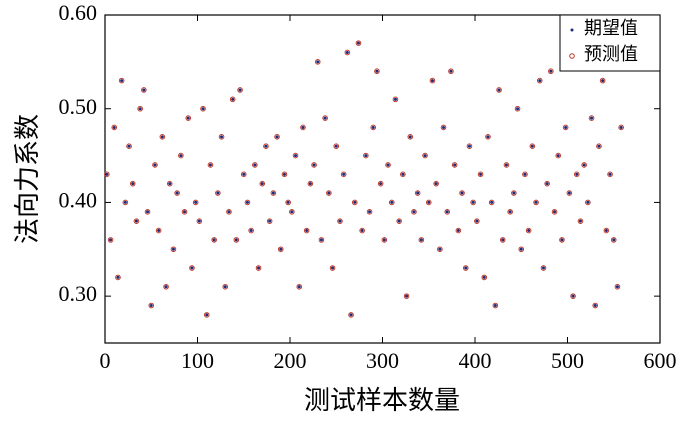  I want to click on x-axis-label: 测试样本数量, so click(382, 400).